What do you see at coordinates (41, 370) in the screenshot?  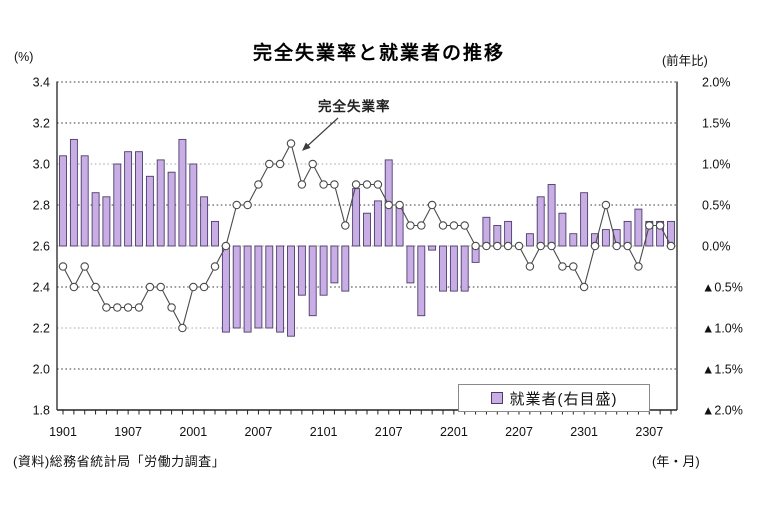 I see `y-left-tick-label: 2.0` at bounding box center [41, 370].